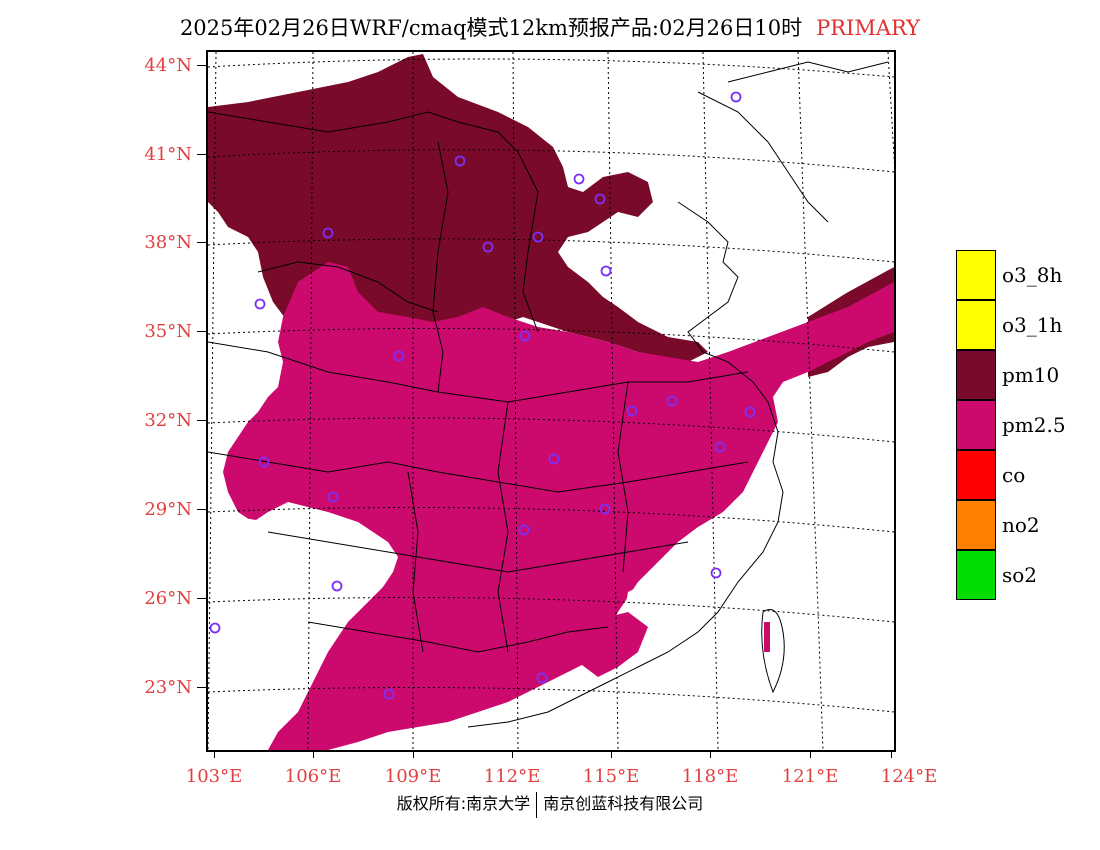 The width and height of the screenshot is (1100, 850). What do you see at coordinates (868, 28) in the screenshot?
I see `title-primary-tag: PRIMARY` at bounding box center [868, 28].